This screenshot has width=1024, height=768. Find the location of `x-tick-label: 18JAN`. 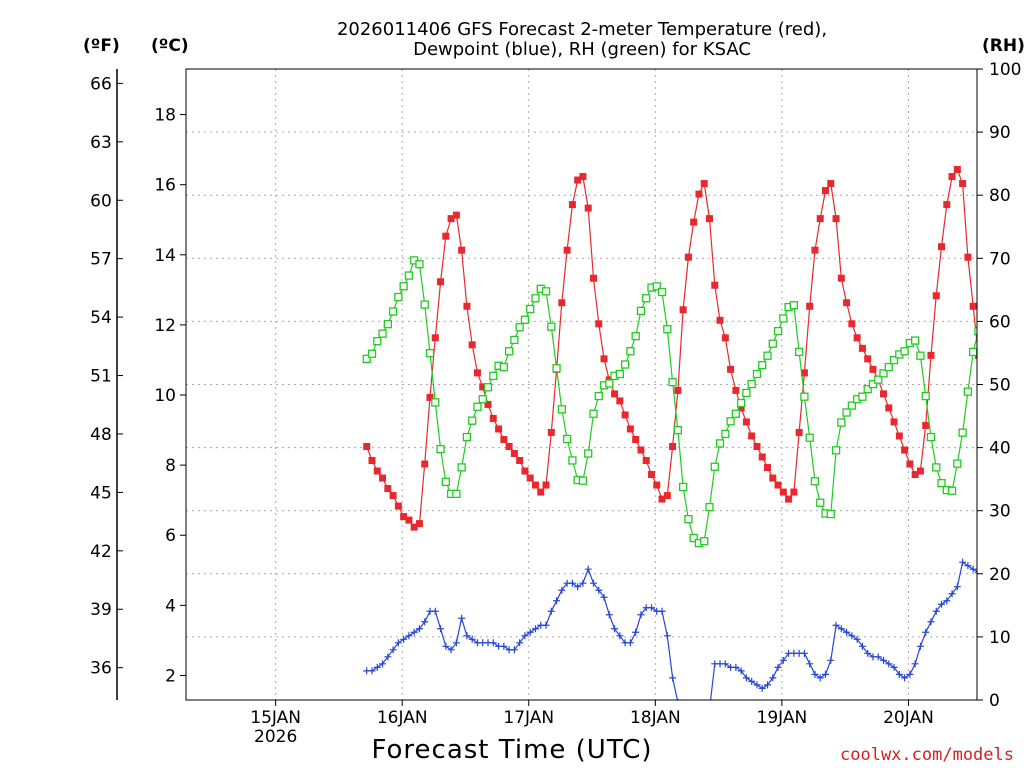

x-tick-label: 18JAN is located at coordinates (655, 718).